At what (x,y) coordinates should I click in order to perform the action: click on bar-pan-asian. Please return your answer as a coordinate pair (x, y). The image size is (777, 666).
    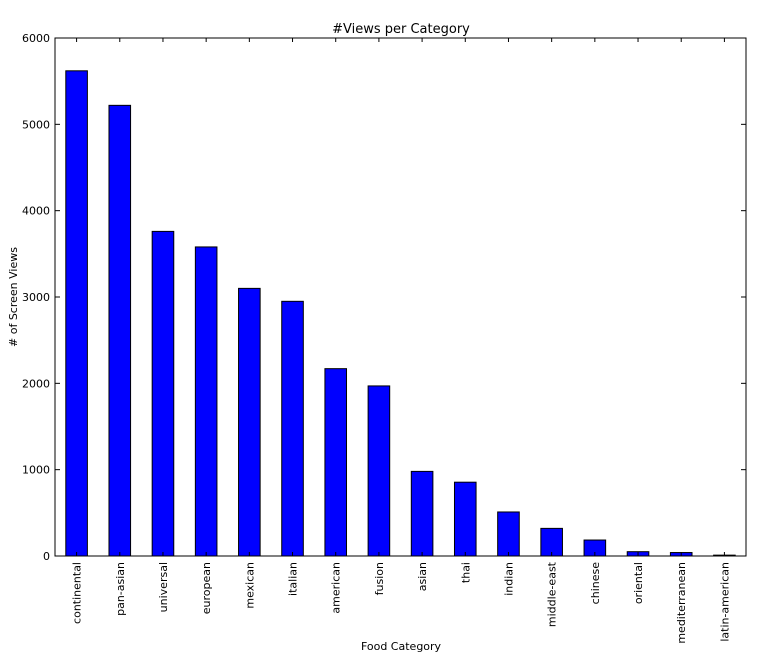
    Looking at the image, I should click on (120, 330).